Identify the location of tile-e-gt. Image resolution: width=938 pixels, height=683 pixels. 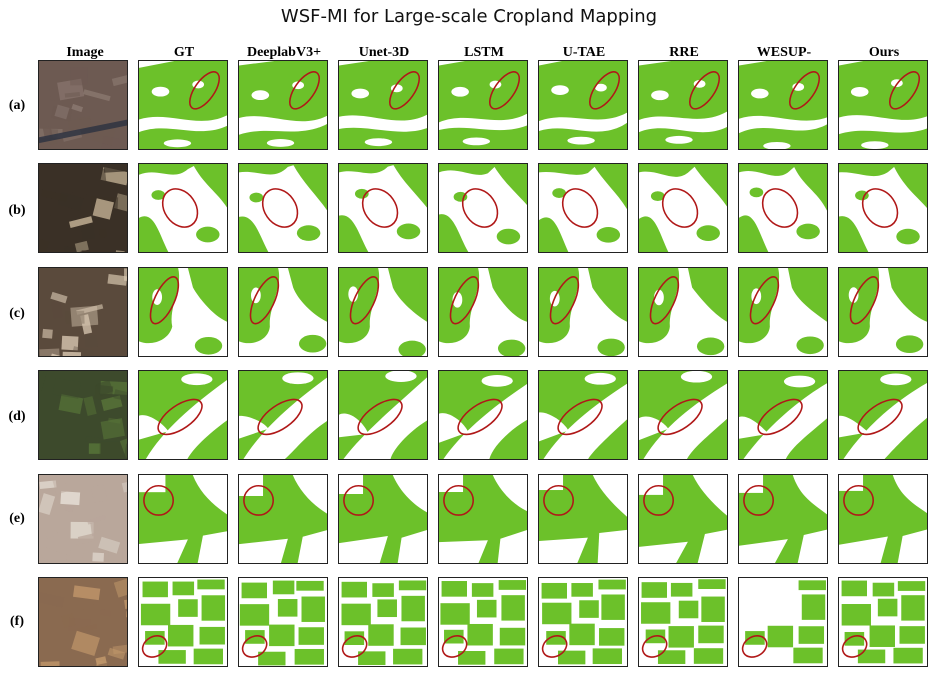
(183, 519).